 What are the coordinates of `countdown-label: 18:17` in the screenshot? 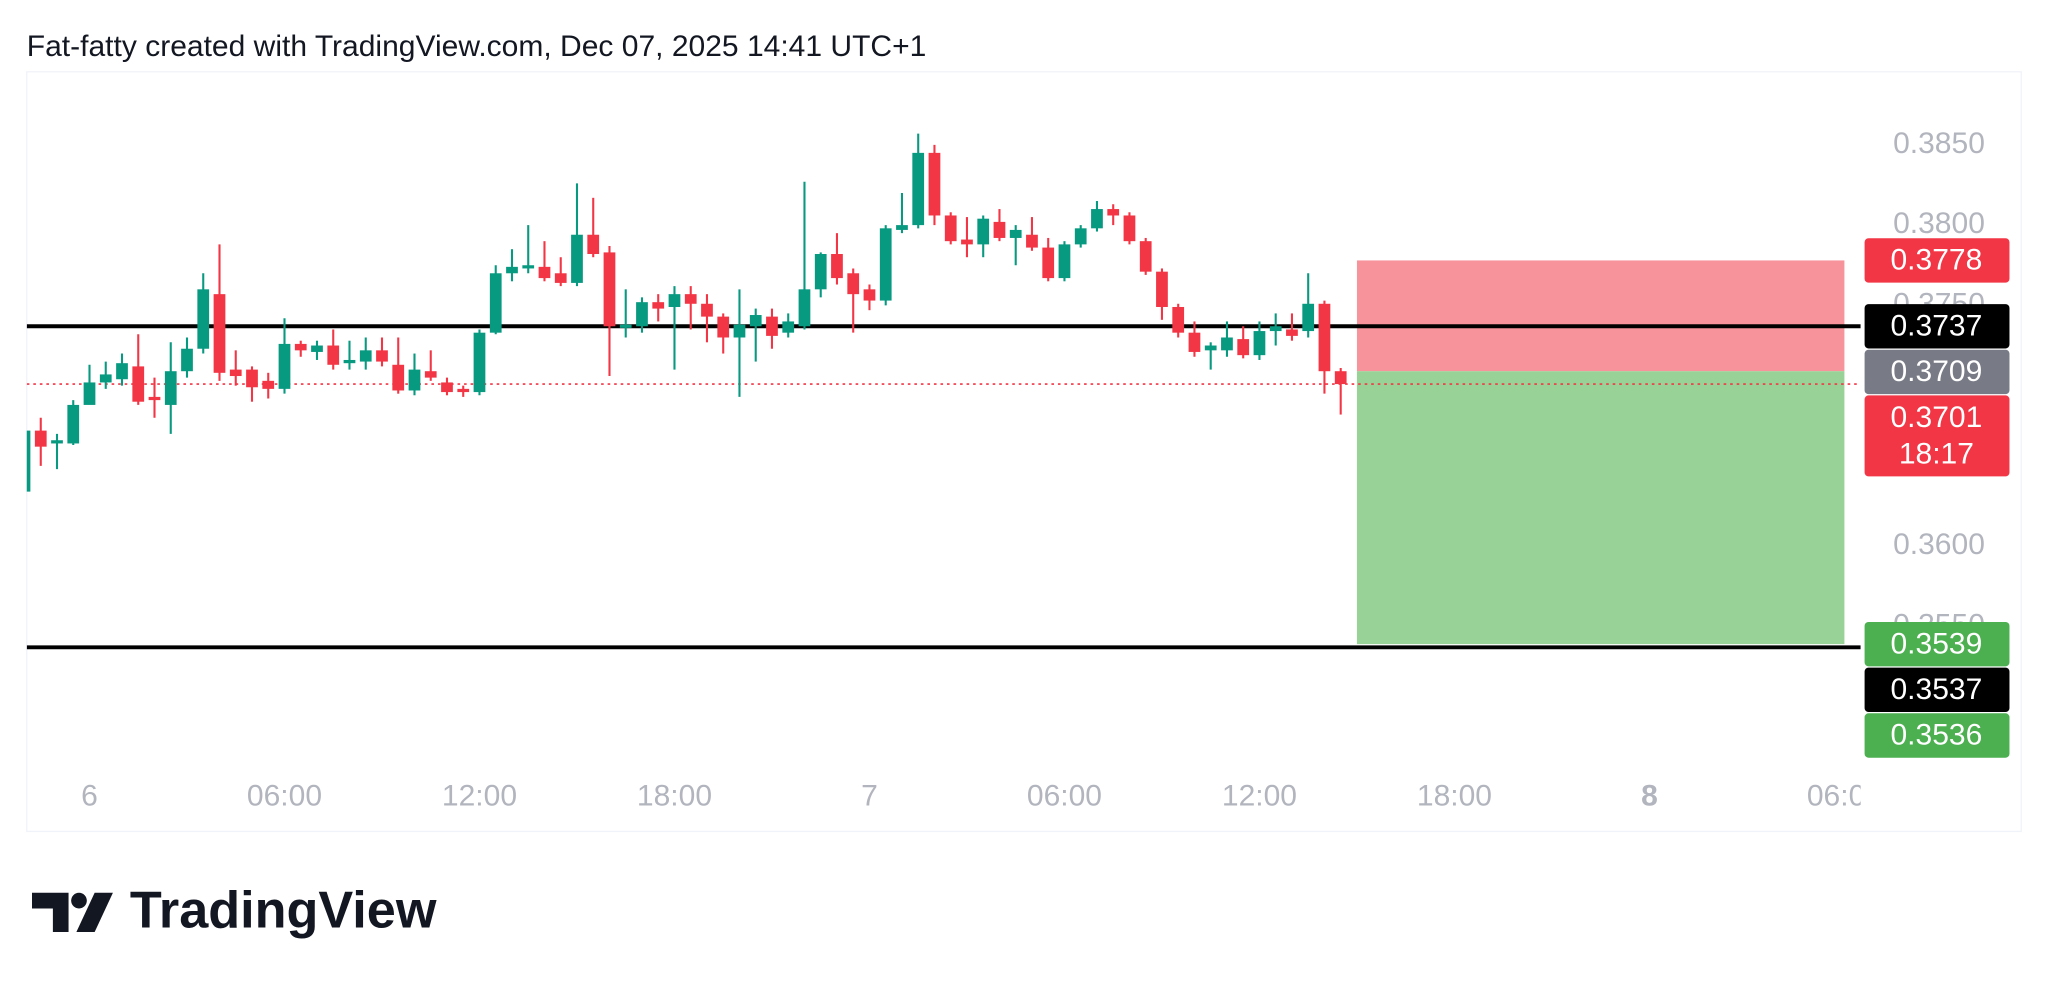 It's located at (1936, 453).